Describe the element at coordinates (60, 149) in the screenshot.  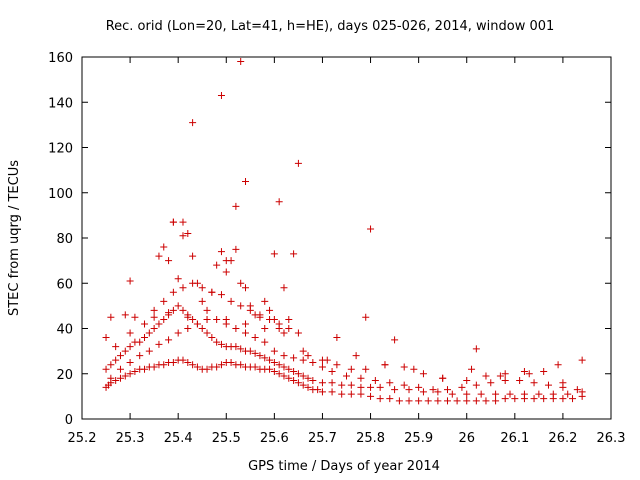
I see `y-tick-label: 120` at that location.